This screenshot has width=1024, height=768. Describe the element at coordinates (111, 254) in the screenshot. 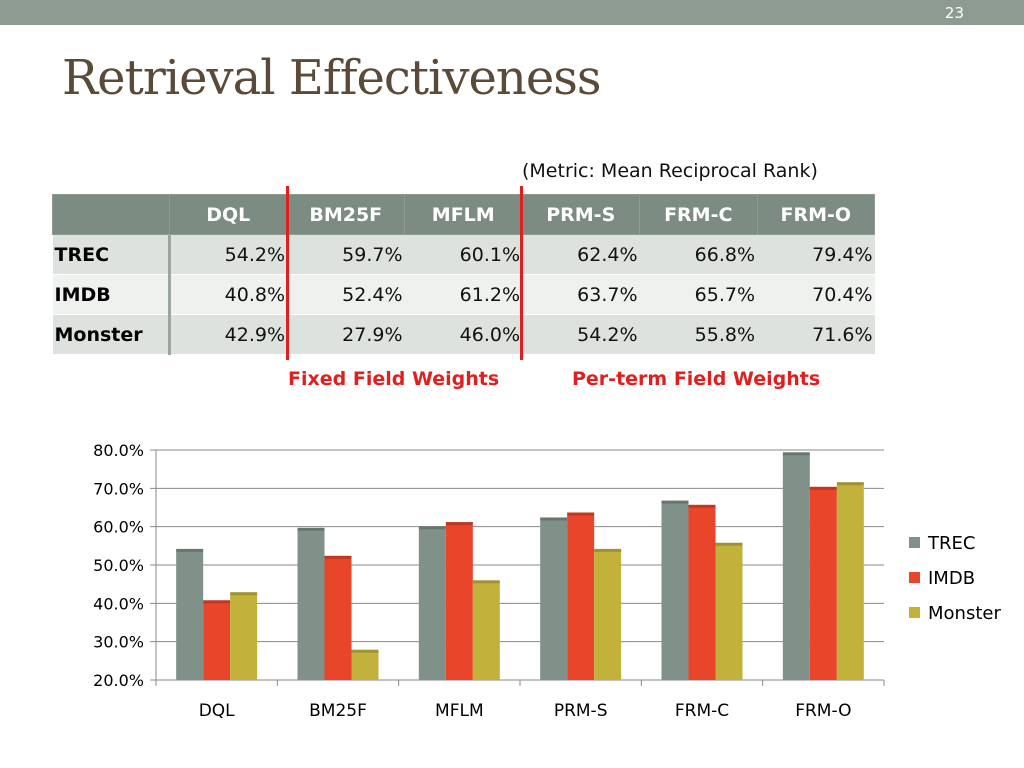

I see `row-label: TREC` at that location.